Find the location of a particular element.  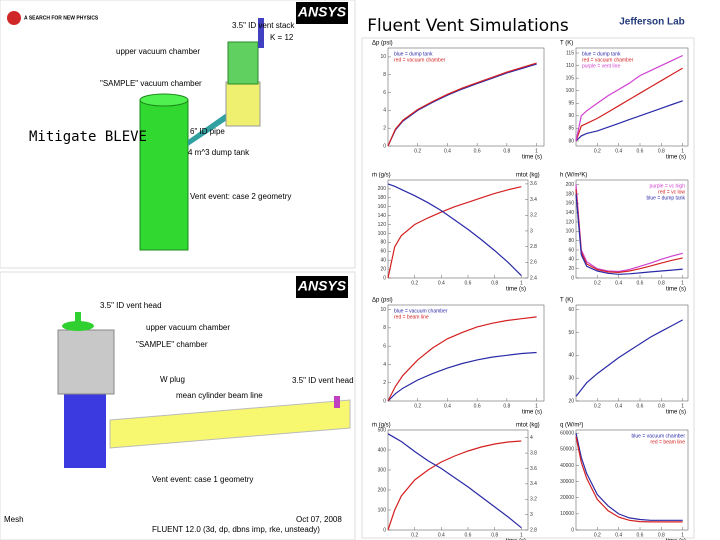

vent-head is located at coordinates (337, 402).